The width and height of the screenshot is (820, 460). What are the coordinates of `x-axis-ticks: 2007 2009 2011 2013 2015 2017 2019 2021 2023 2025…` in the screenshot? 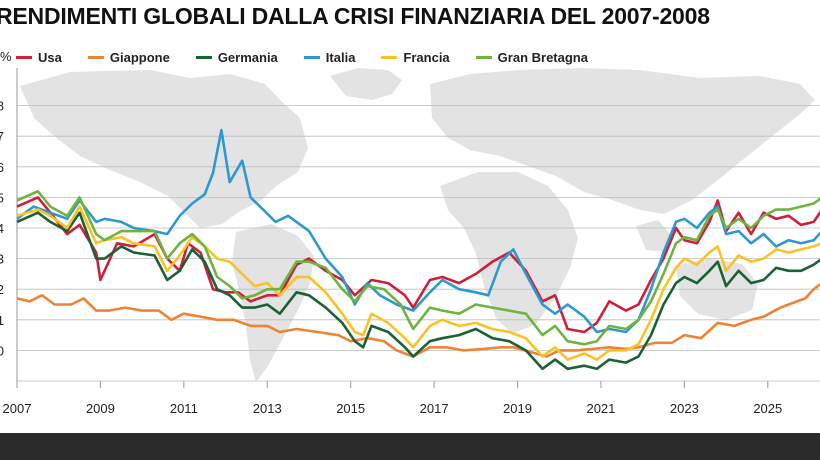 It's located at (392, 398).